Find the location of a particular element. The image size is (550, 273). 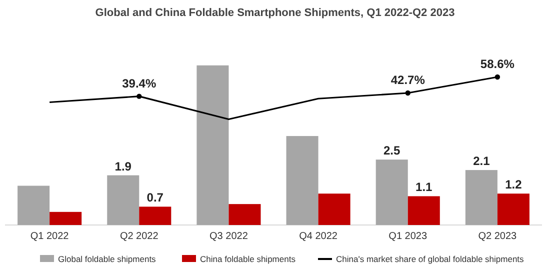

data-label: 42.7% is located at coordinates (408, 80).